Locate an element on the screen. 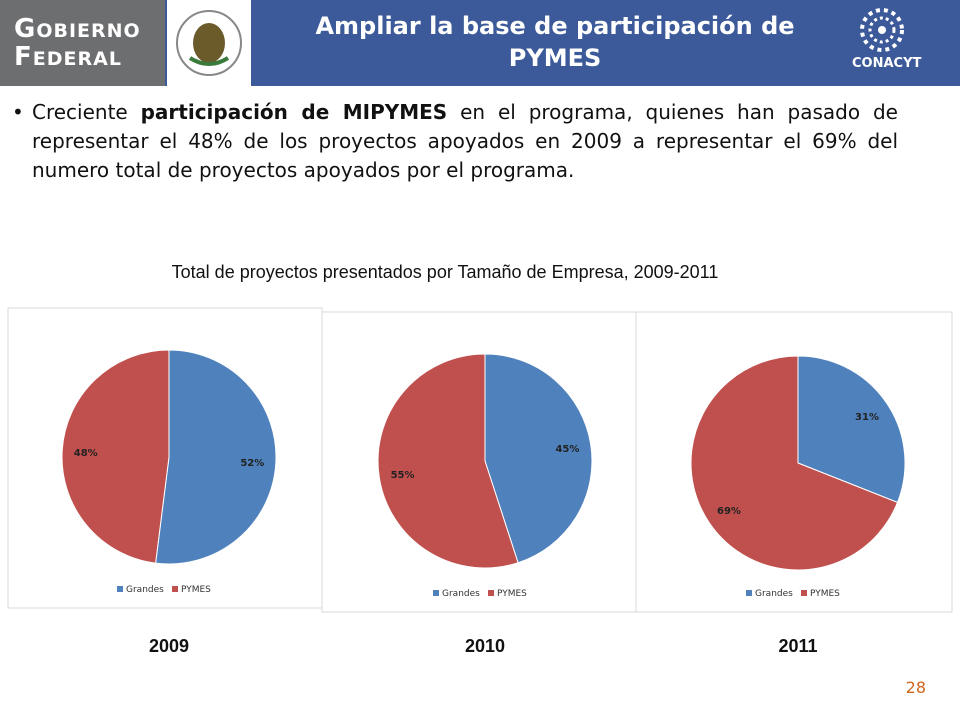  gov-logo-bg is located at coordinates (82, 43).